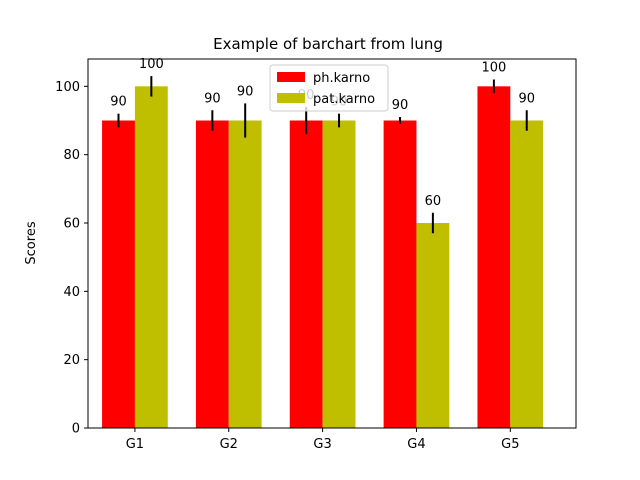 This screenshot has width=640, height=480. Describe the element at coordinates (67, 87) in the screenshot. I see `y-tick-label: 100` at that location.